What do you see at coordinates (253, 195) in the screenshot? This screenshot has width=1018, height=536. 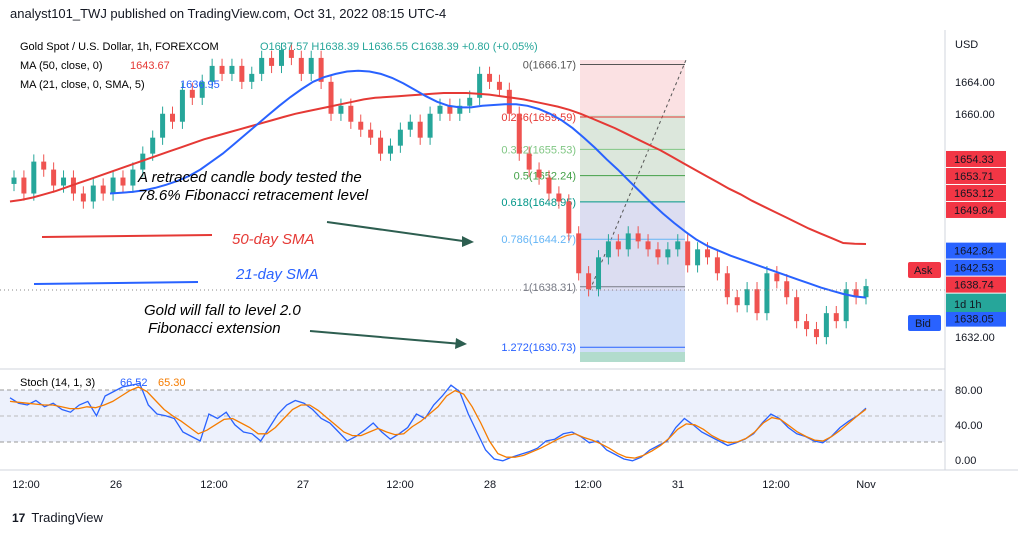 I see `retrace-annotation-line2: 78.6% Fibonacci retracement level` at bounding box center [253, 195].